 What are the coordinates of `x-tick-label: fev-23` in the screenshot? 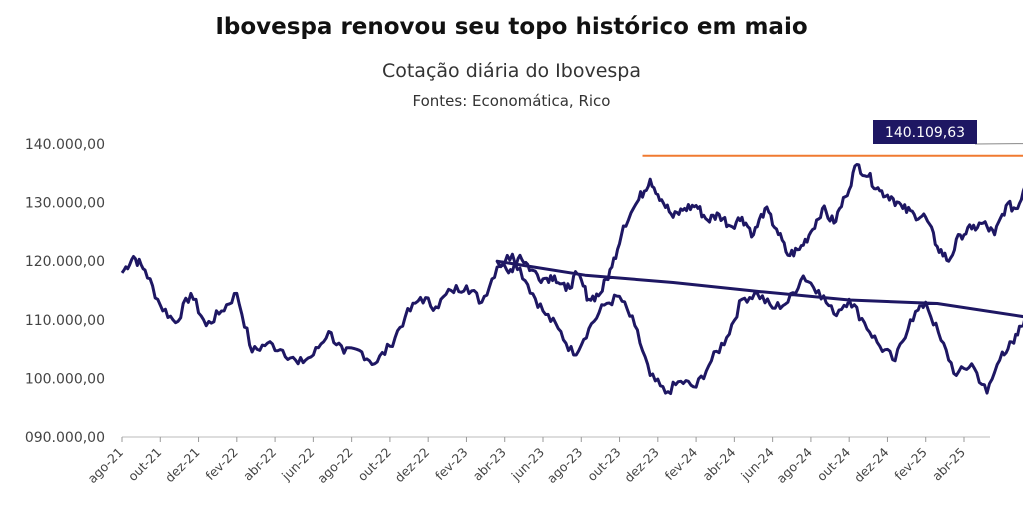 It's located at (451, 464).